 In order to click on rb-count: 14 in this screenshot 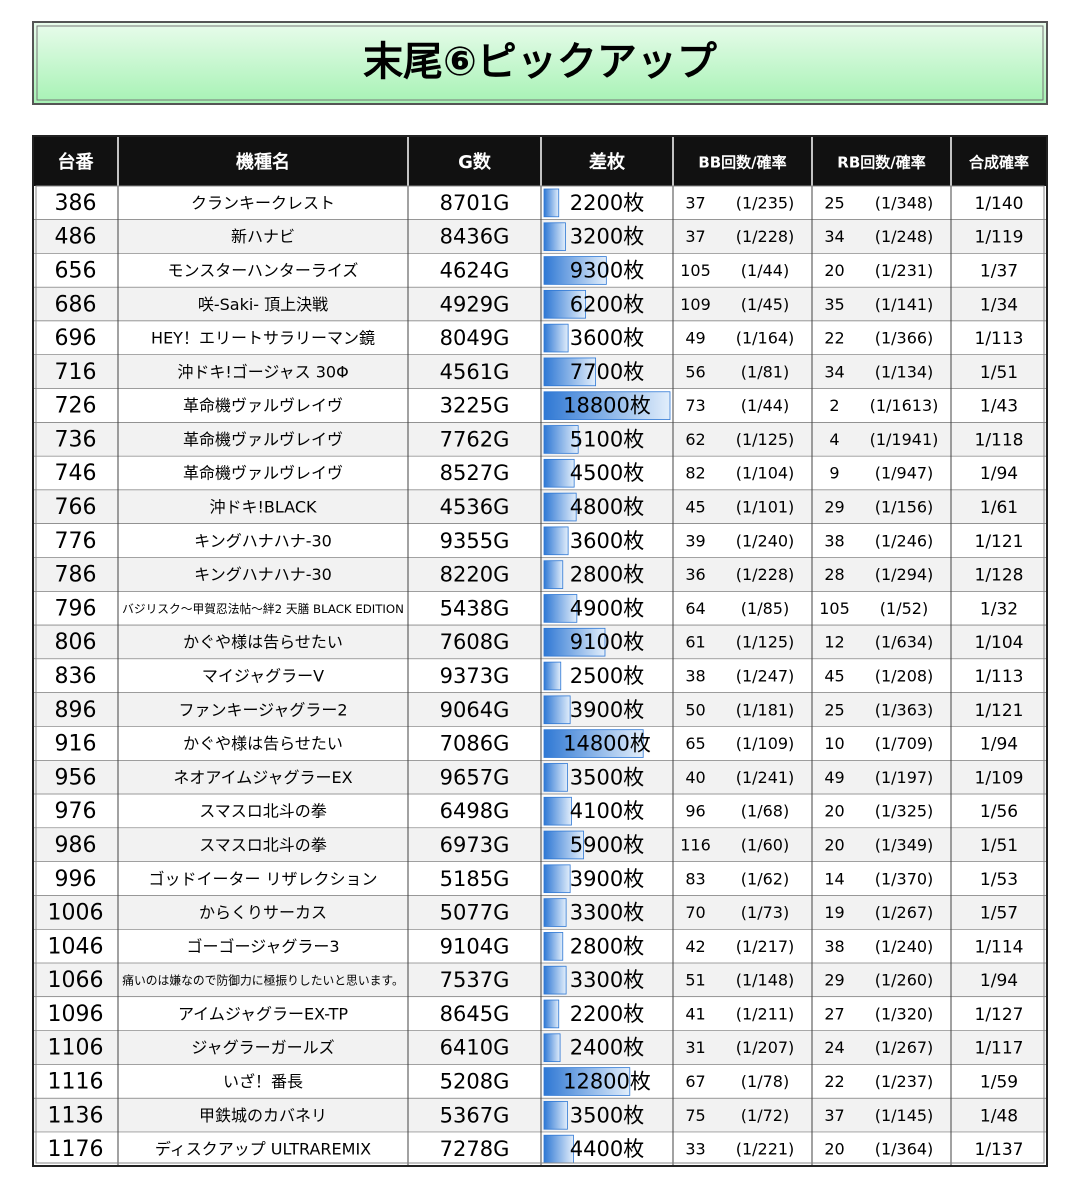, I will do `click(834, 878)`.